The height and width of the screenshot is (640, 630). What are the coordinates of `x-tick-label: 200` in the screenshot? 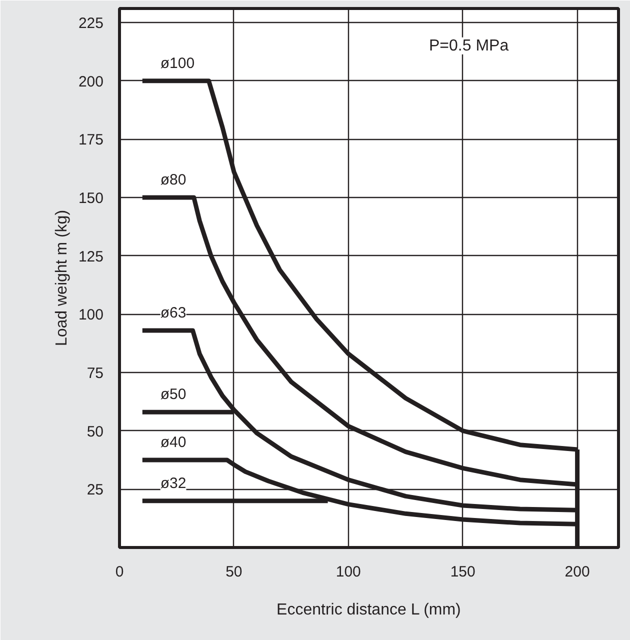 It's located at (577, 572).